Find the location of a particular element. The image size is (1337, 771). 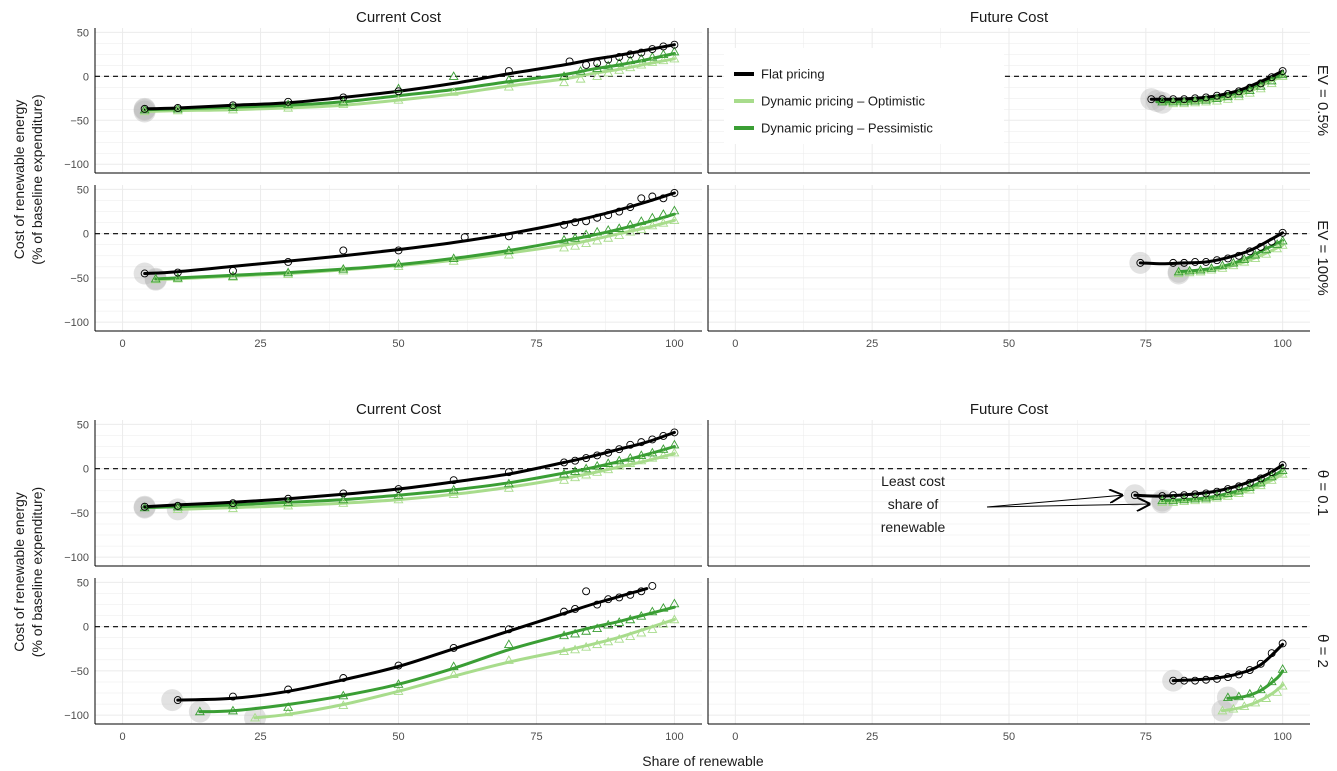

x-tick-label: 0 is located at coordinates (123, 344).